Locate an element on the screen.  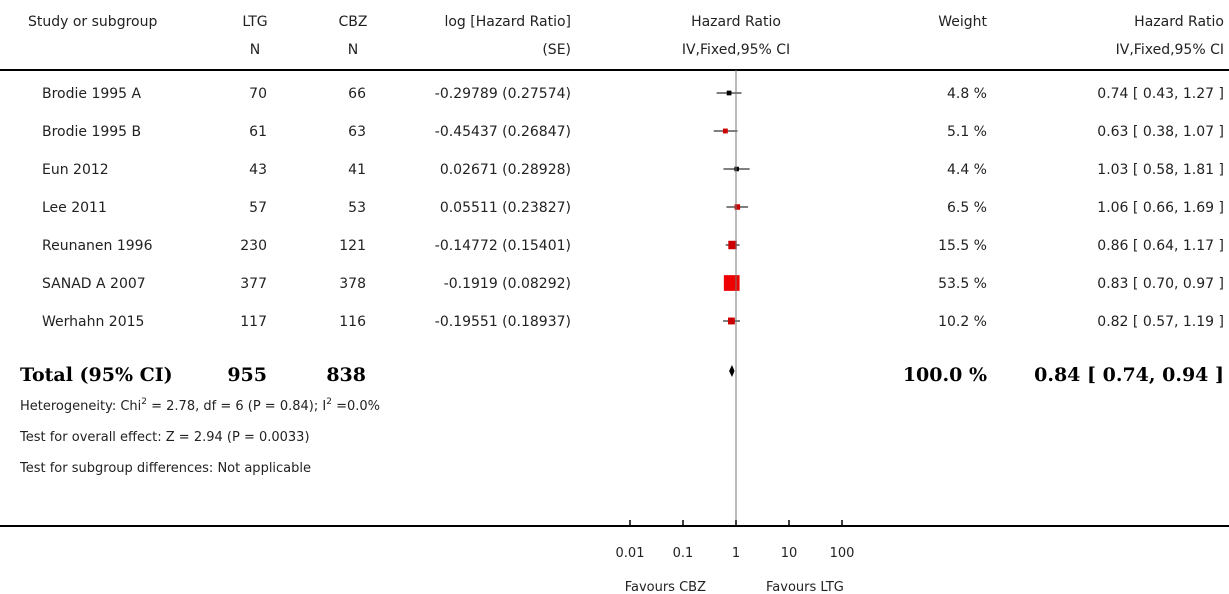
study-hr-ci: 0.63 [ 0.38, 1.07 ] is located at coordinates (1160, 132).